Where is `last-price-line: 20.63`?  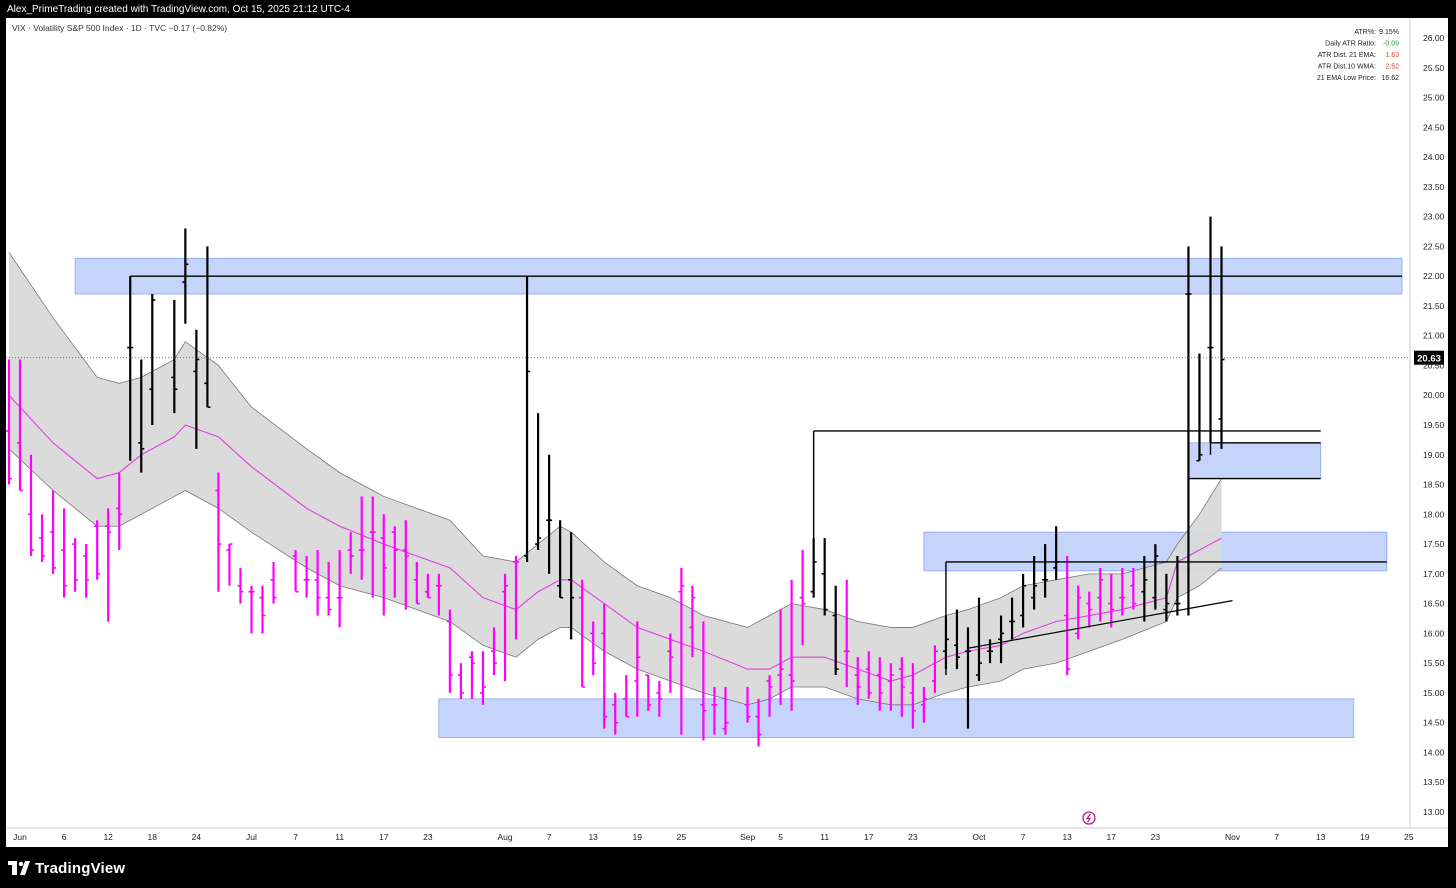
last-price-line: 20.63 is located at coordinates (725, 357).